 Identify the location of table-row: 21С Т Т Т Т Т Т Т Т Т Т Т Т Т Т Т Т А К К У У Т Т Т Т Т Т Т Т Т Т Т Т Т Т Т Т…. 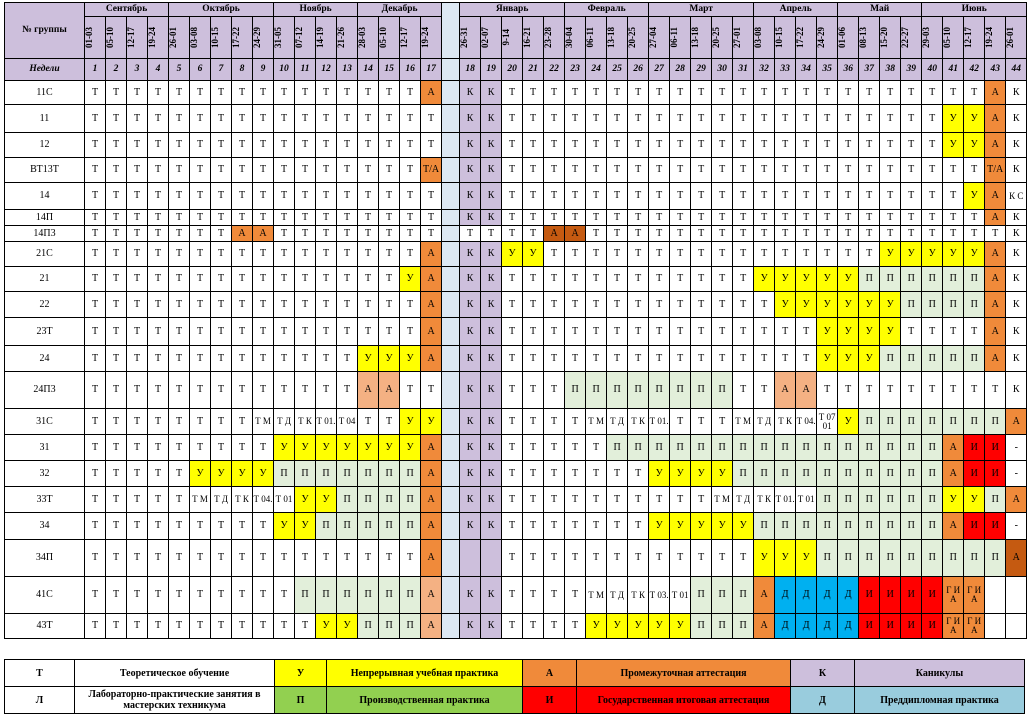
(515, 254).